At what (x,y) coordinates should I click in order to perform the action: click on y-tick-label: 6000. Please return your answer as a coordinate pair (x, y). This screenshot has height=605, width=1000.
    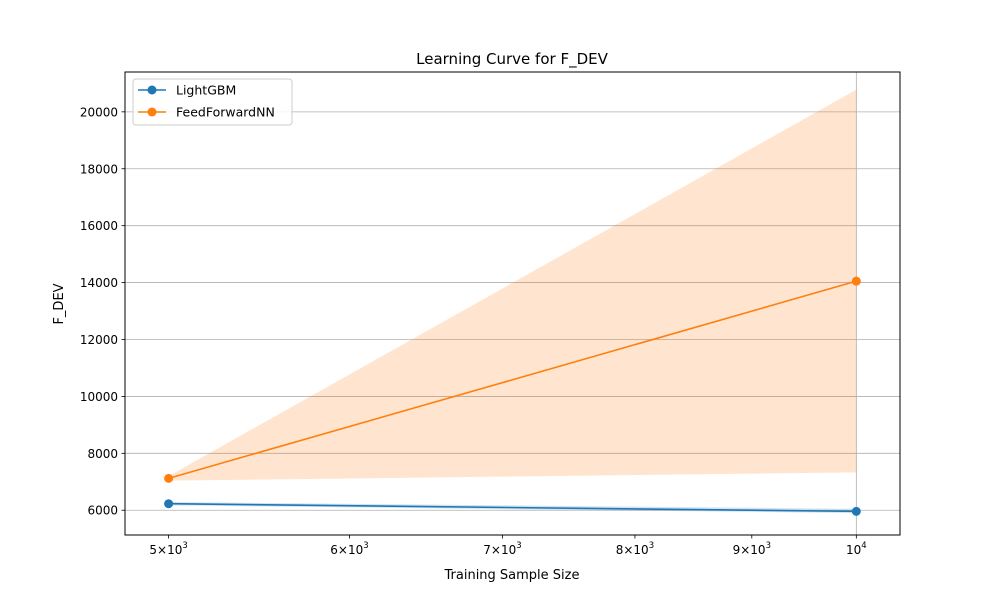
    Looking at the image, I should click on (102, 511).